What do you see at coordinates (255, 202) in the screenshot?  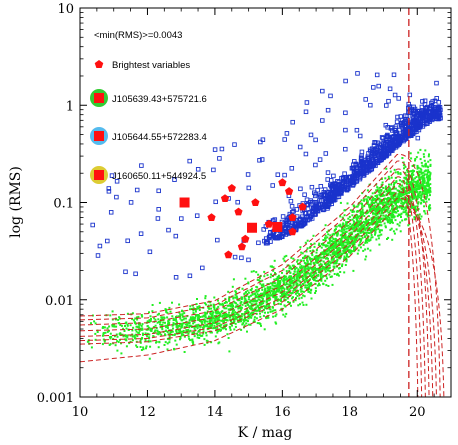 I see `brightest-variable-point` at bounding box center [255, 202].